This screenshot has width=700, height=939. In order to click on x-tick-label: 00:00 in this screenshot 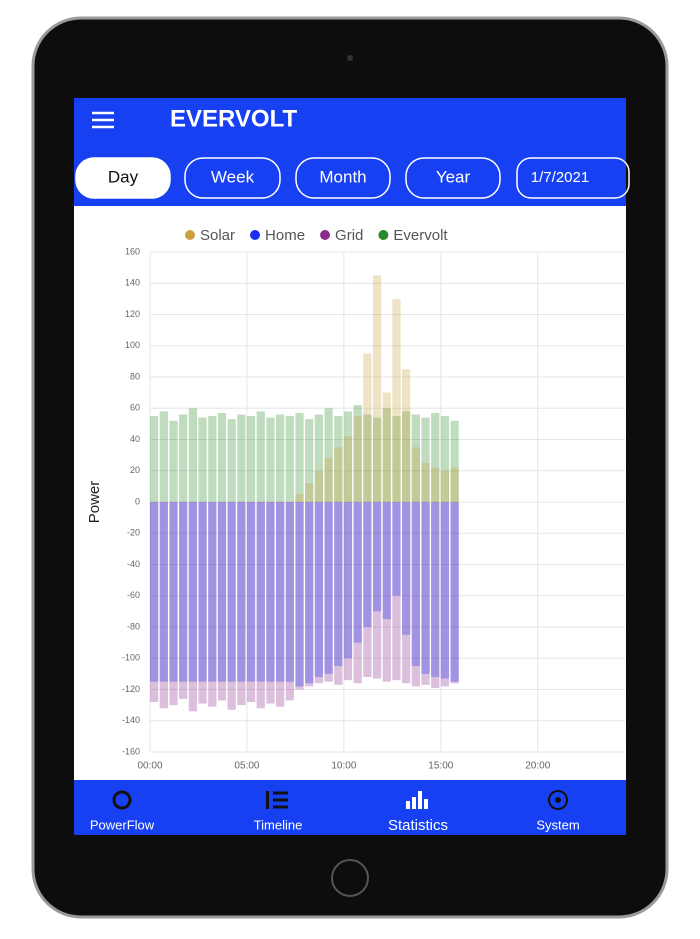, I will do `click(149, 766)`.